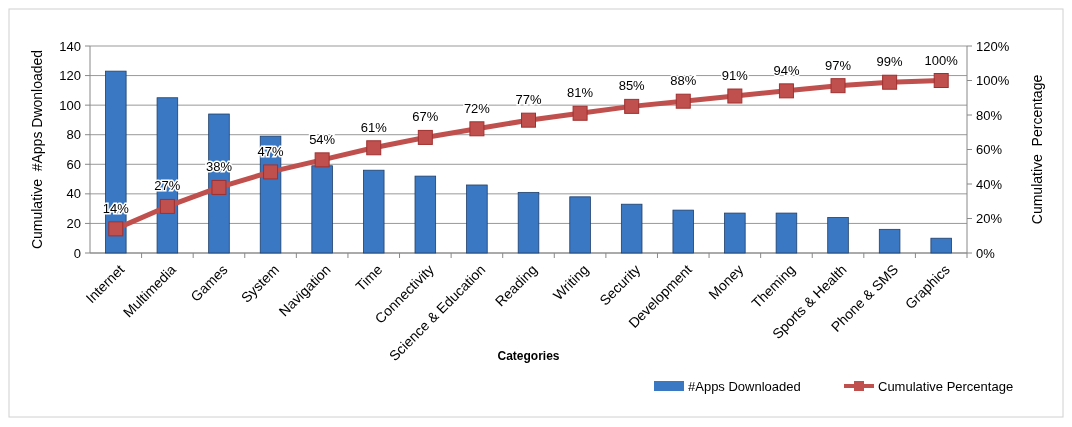  Describe the element at coordinates (632, 86) in the screenshot. I see `data-label: 85%` at that location.